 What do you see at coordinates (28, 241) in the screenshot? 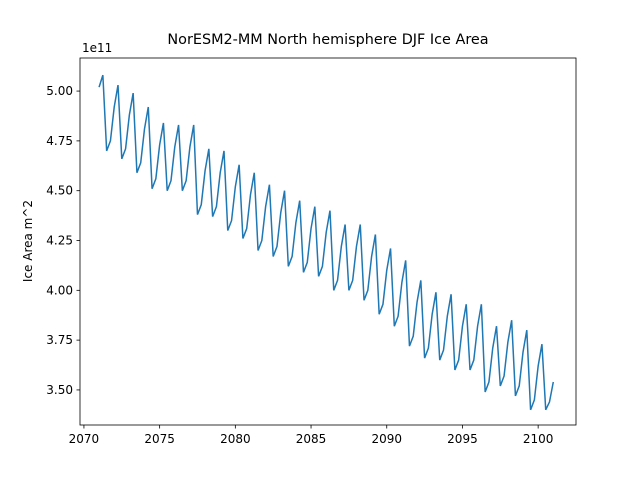
I see `y-axis-label: Ice Area m^2` at bounding box center [28, 241].